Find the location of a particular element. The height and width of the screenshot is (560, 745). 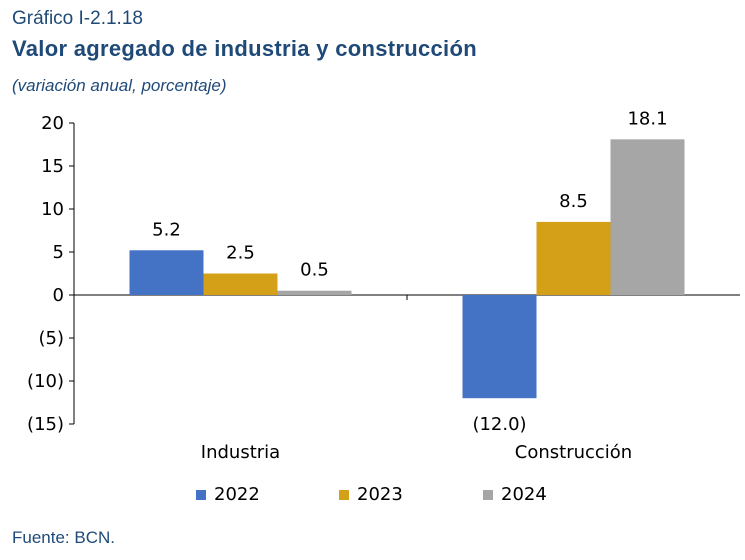

legend-label: 2022 is located at coordinates (237, 494).